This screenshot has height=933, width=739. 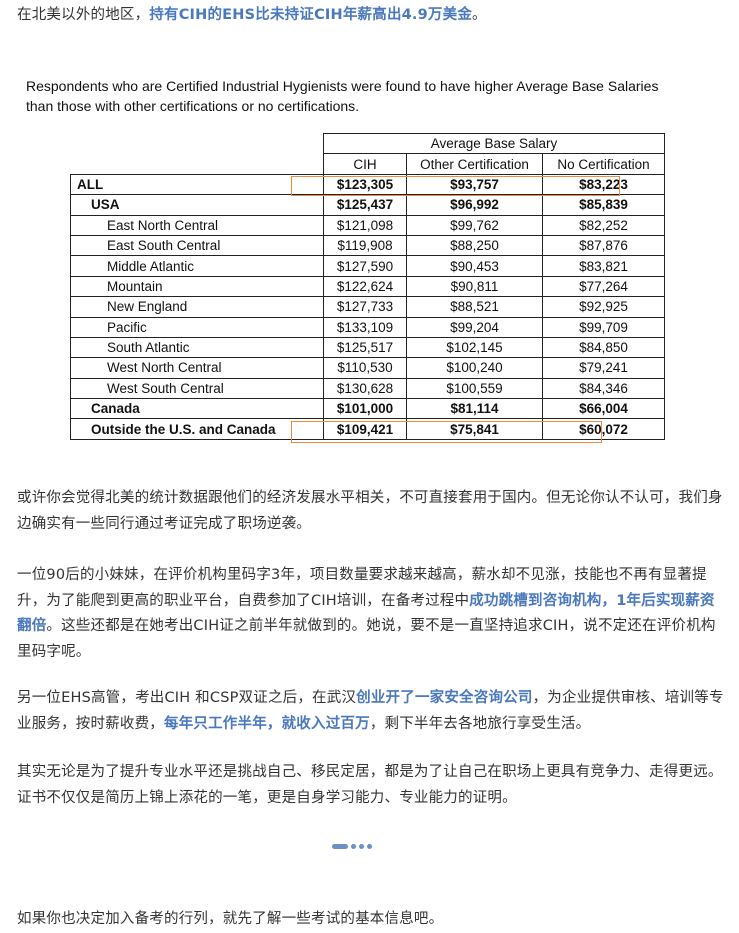 I want to click on intro-text: 在北美以外的地区，, so click(x=83, y=15).